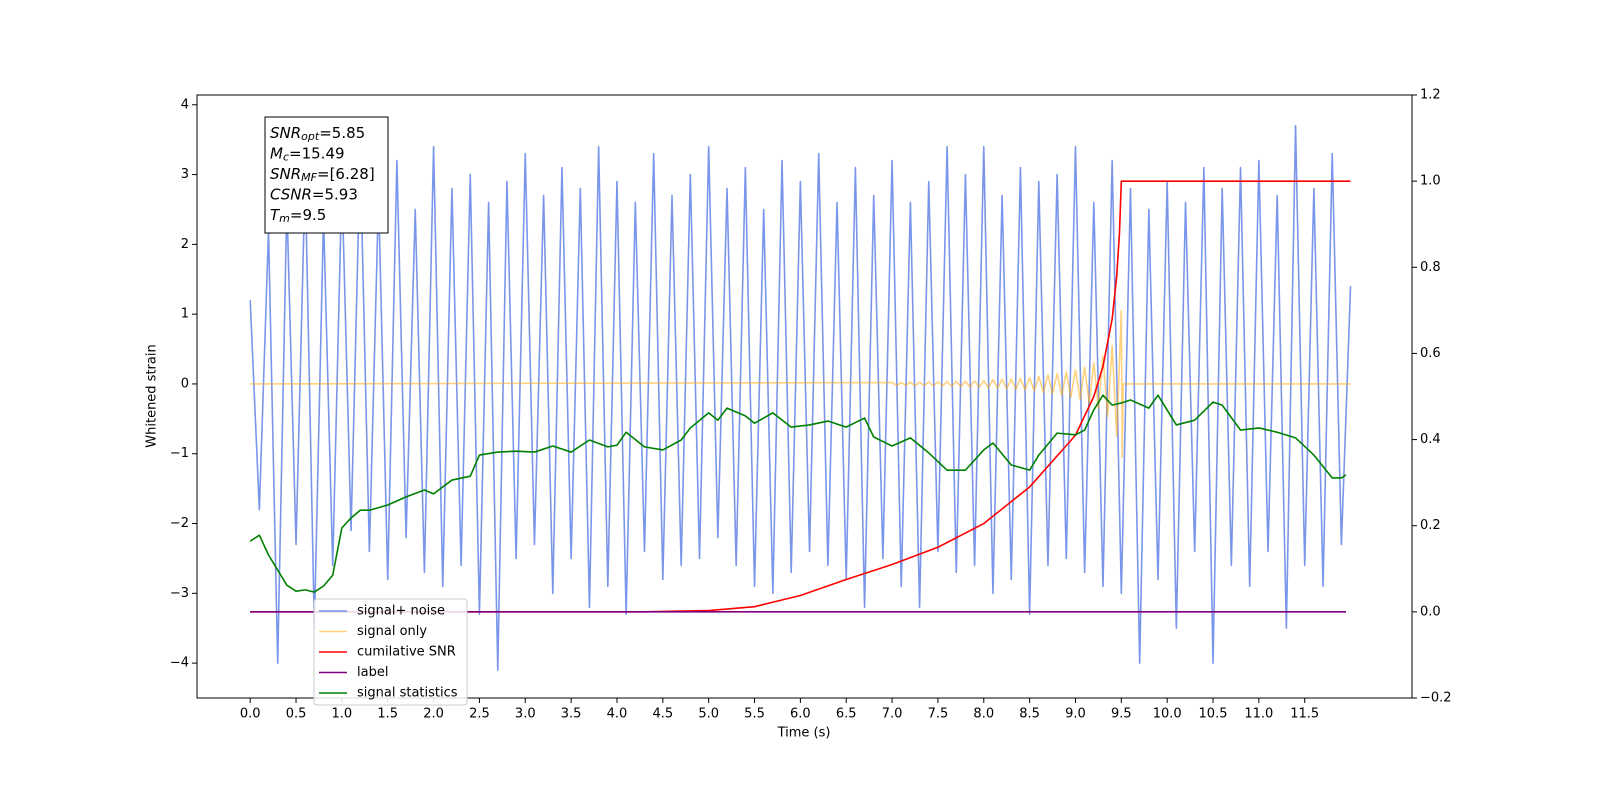 This screenshot has width=1600, height=800. What do you see at coordinates (983, 714) in the screenshot?
I see `x-tick-label: 8.0` at bounding box center [983, 714].